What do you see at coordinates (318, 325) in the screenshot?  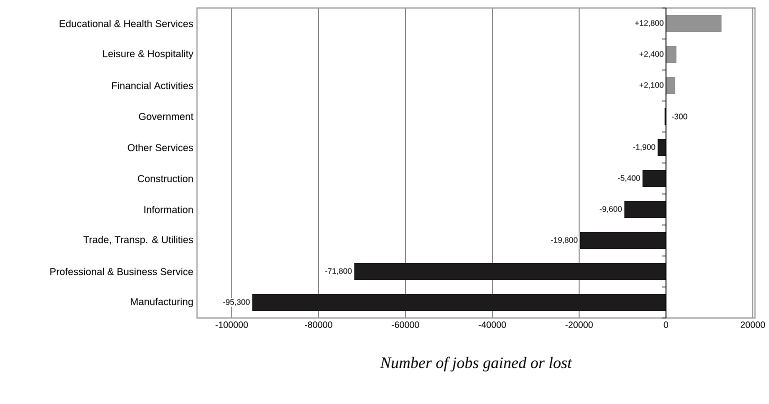 I see `x-tick-label: -80000` at bounding box center [318, 325].